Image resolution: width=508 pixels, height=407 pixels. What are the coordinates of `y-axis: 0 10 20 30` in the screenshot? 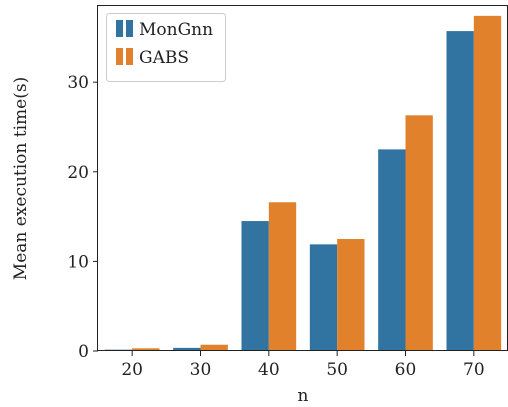 It's located at (82, 217).